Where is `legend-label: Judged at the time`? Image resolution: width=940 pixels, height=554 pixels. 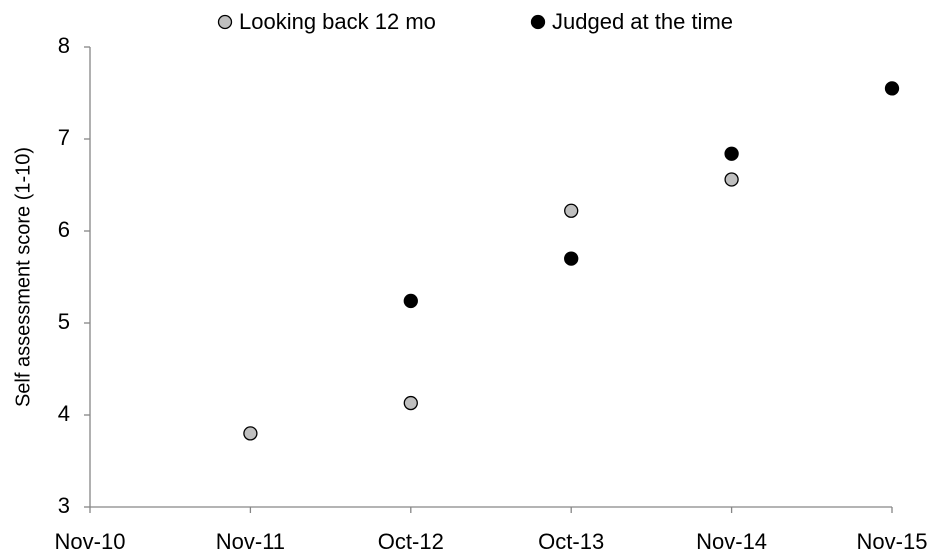 legend-label: Judged at the time is located at coordinates (642, 21).